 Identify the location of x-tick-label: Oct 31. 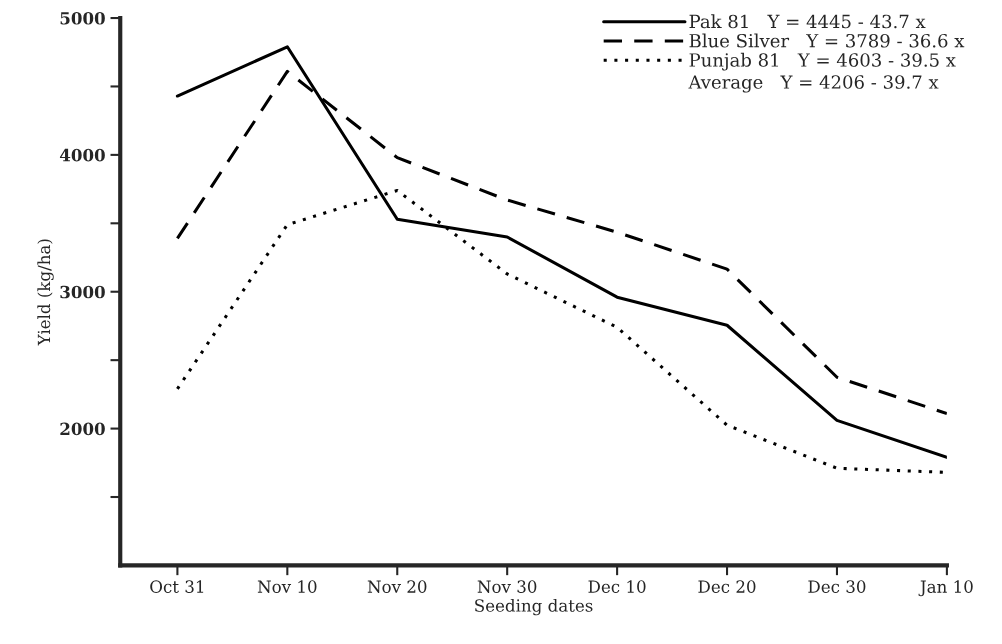
(177, 586).